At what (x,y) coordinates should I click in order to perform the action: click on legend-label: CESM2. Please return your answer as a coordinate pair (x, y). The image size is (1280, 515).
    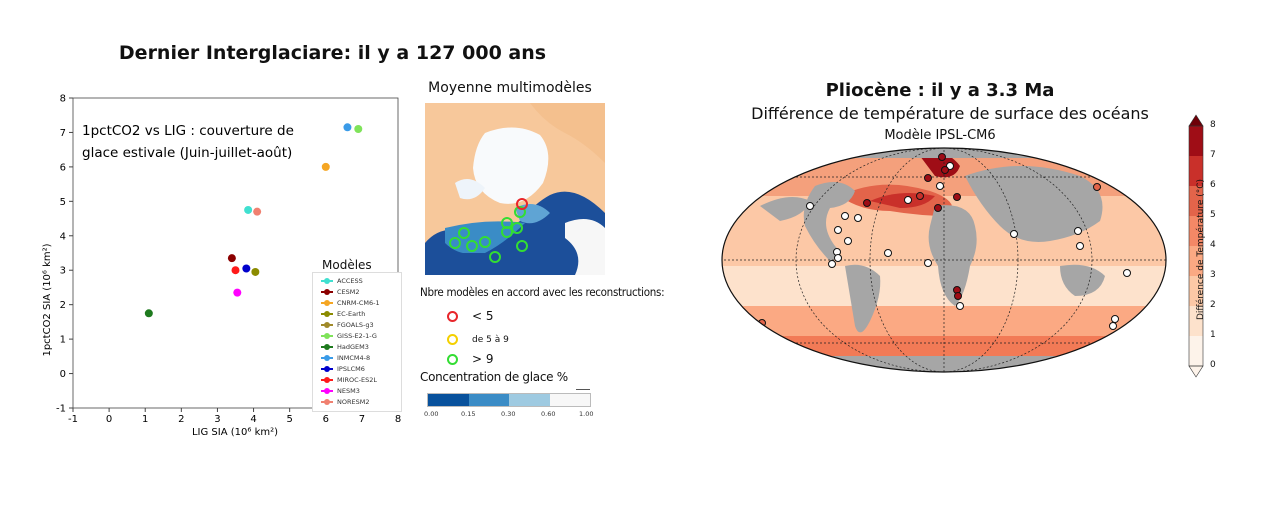
    Looking at the image, I should click on (348, 292).